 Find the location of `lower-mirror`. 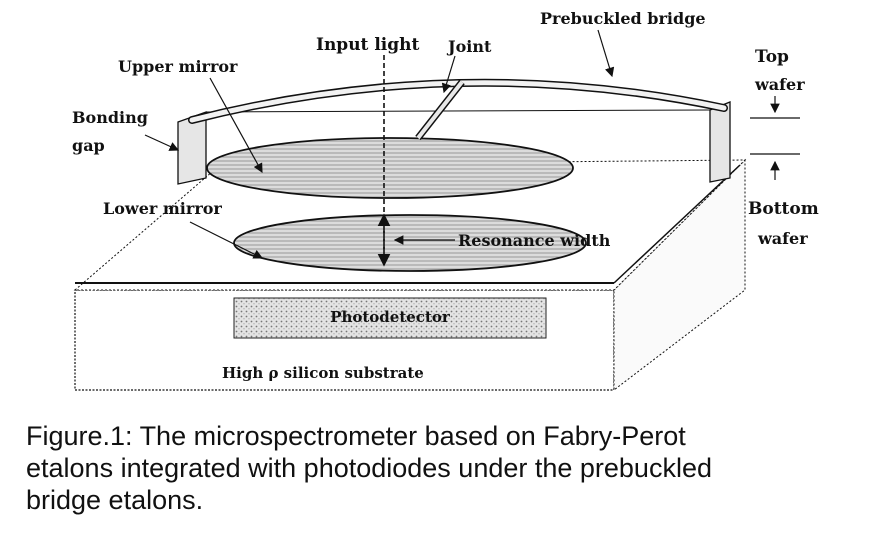

lower-mirror is located at coordinates (410, 243).